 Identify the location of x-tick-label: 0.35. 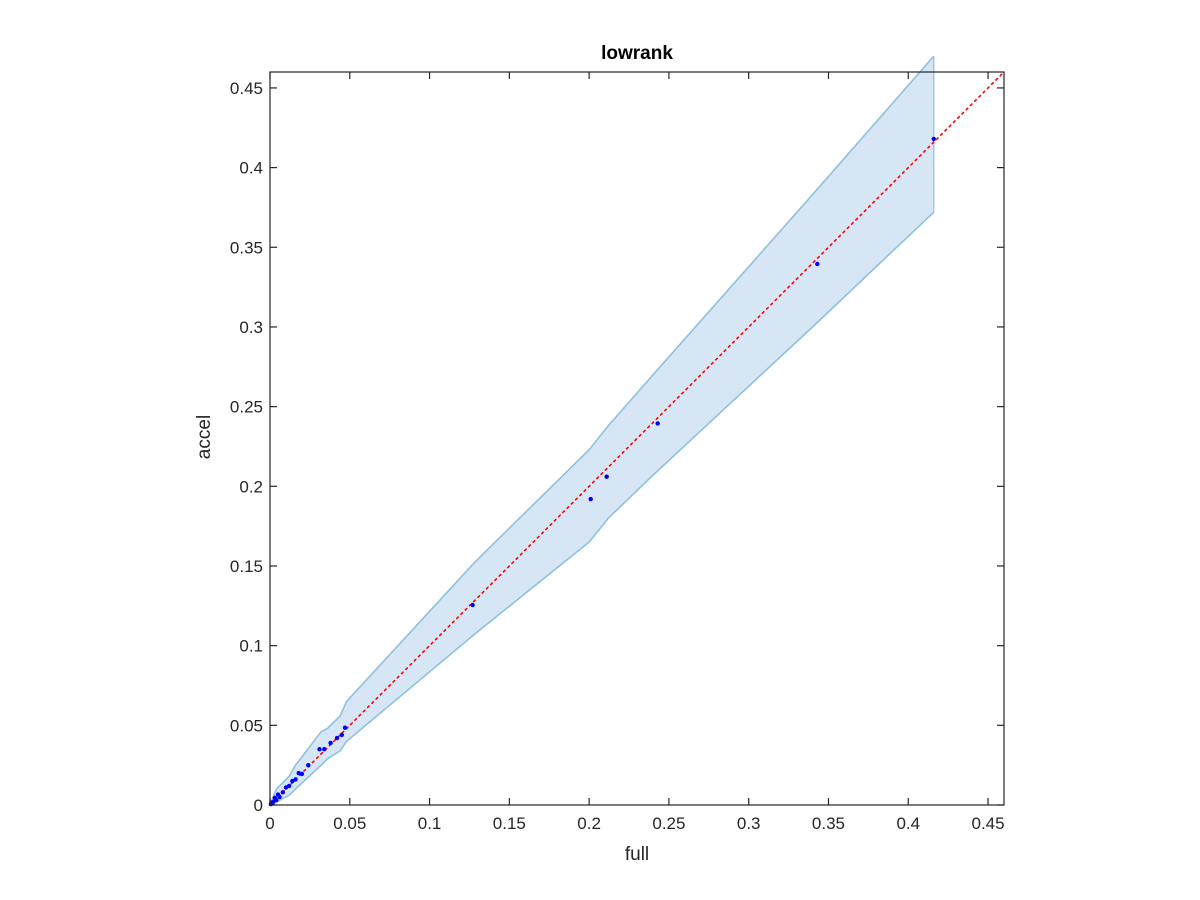
(828, 823).